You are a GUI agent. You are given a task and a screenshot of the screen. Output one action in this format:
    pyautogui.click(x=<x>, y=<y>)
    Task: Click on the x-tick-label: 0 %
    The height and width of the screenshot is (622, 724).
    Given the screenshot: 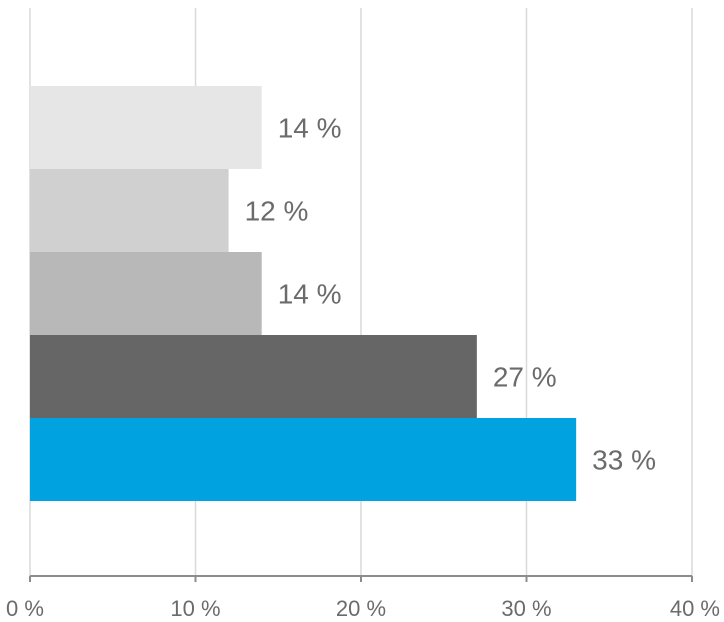 What is the action you would take?
    pyautogui.click(x=25, y=608)
    